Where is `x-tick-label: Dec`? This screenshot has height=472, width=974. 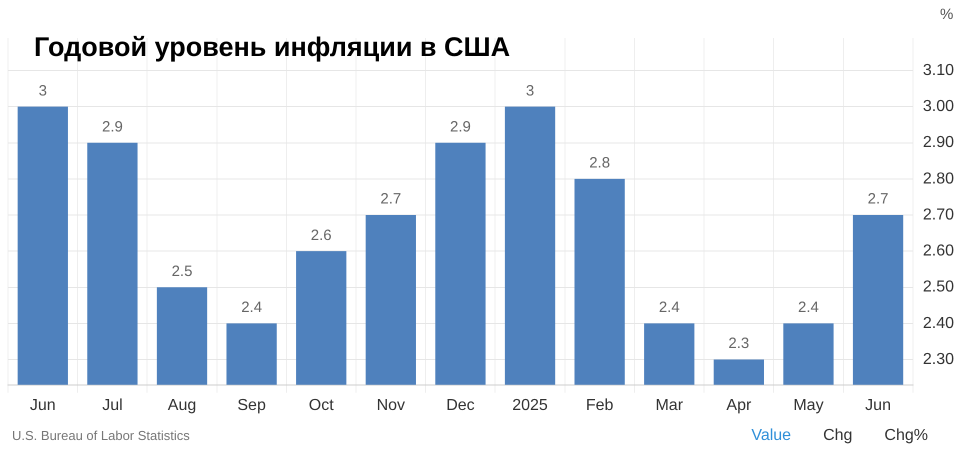 x-tick-label: Dec is located at coordinates (460, 405).